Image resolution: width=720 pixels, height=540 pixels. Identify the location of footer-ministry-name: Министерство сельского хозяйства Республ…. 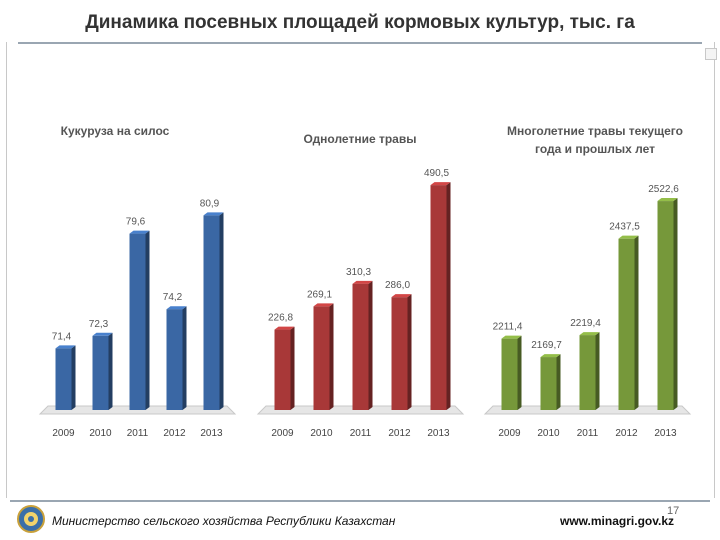
(224, 521).